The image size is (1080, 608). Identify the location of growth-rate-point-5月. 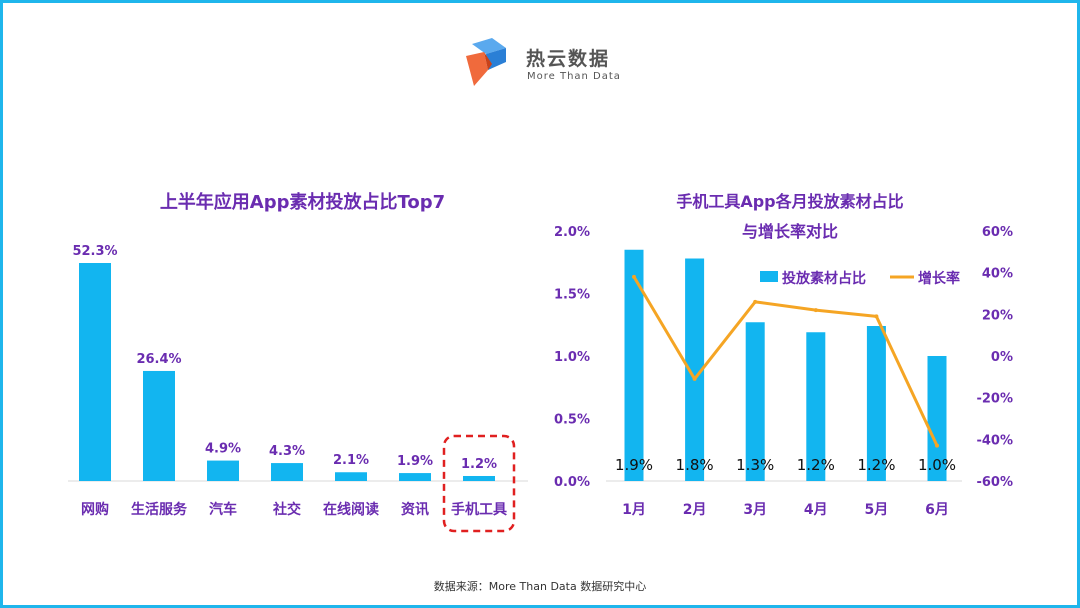
(876, 316).